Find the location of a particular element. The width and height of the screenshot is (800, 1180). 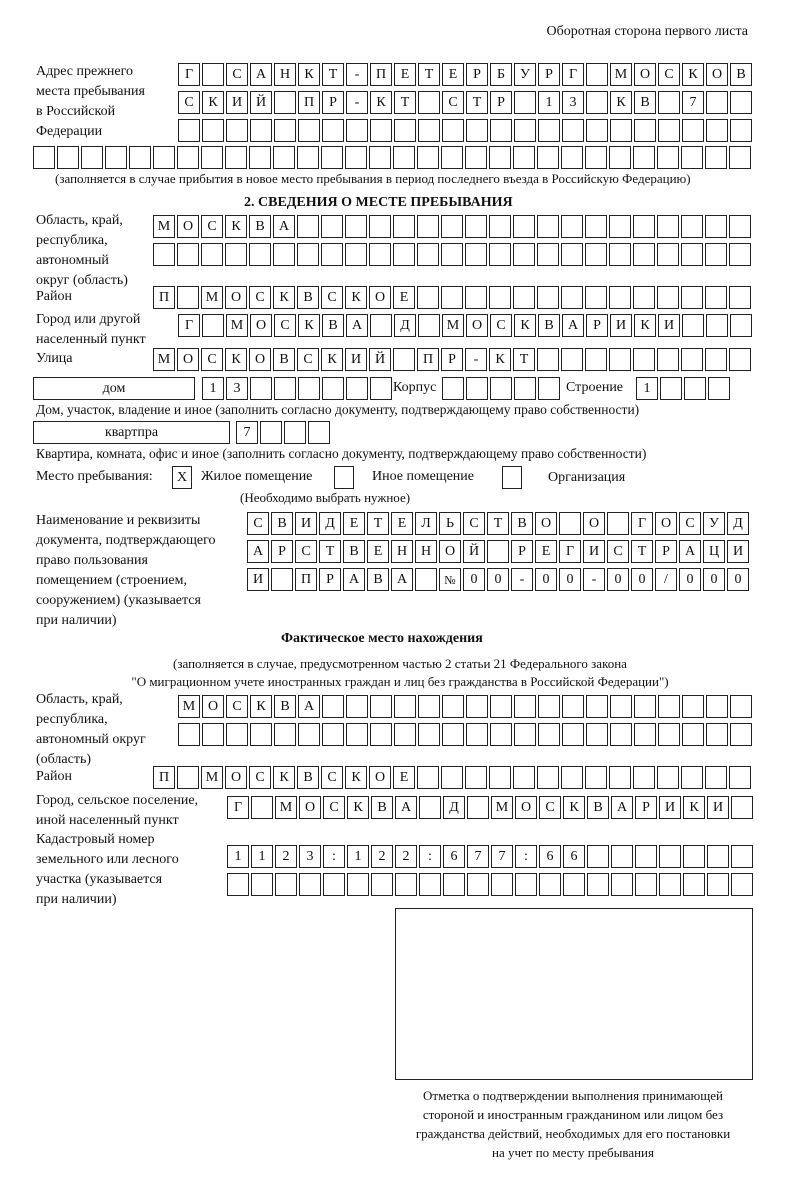

char-cell: Е is located at coordinates (453, 74).